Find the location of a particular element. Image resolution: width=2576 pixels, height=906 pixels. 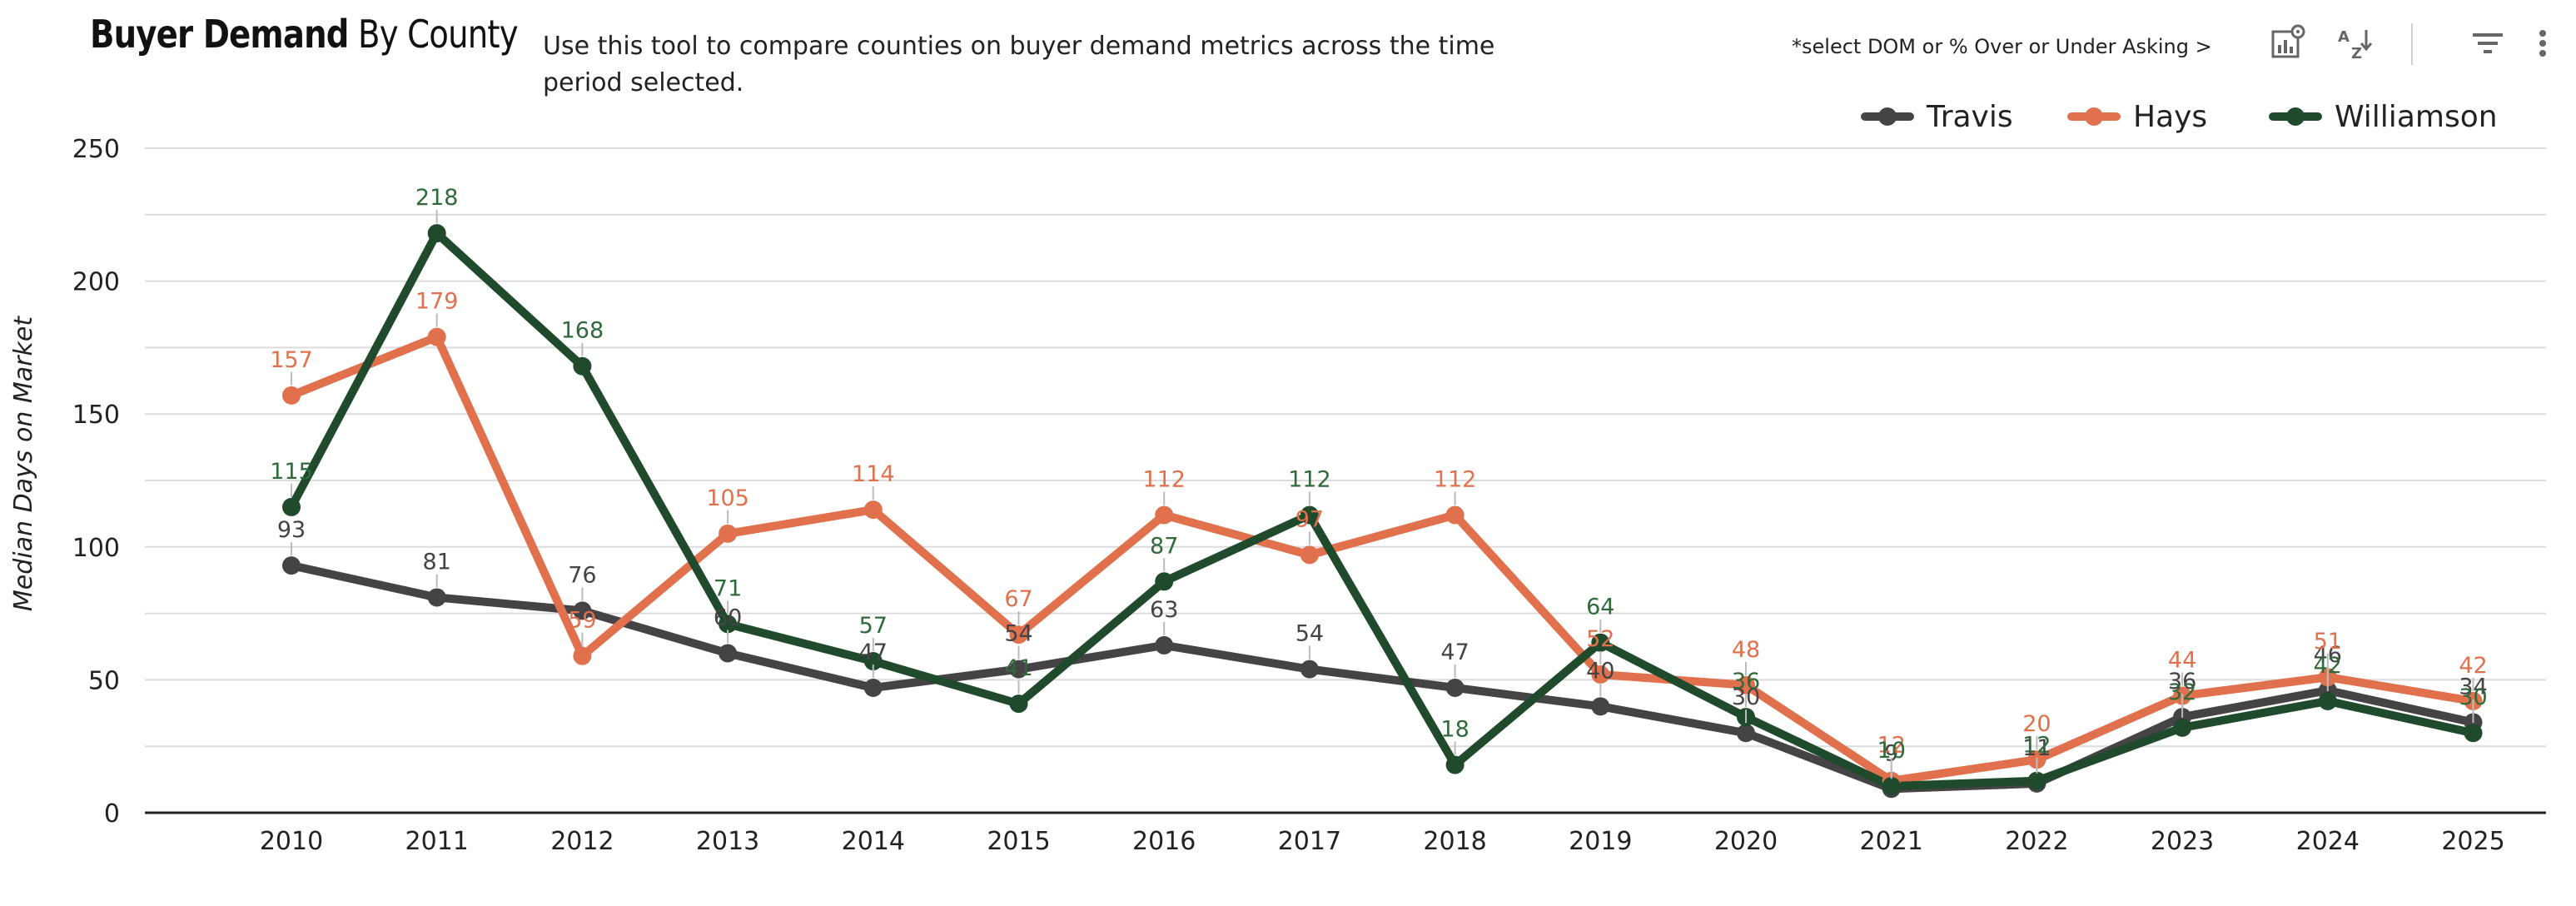

data-label-williamson: 57 is located at coordinates (873, 626).